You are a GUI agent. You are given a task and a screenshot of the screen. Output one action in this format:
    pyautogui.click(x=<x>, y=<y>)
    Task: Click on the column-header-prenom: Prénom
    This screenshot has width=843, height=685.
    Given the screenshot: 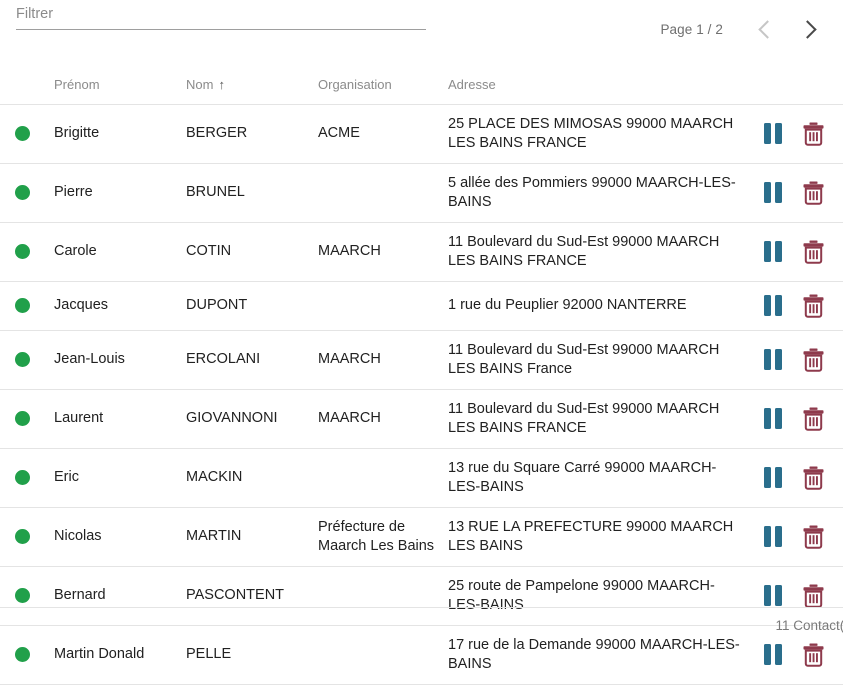 What is the action you would take?
    pyautogui.click(x=120, y=76)
    